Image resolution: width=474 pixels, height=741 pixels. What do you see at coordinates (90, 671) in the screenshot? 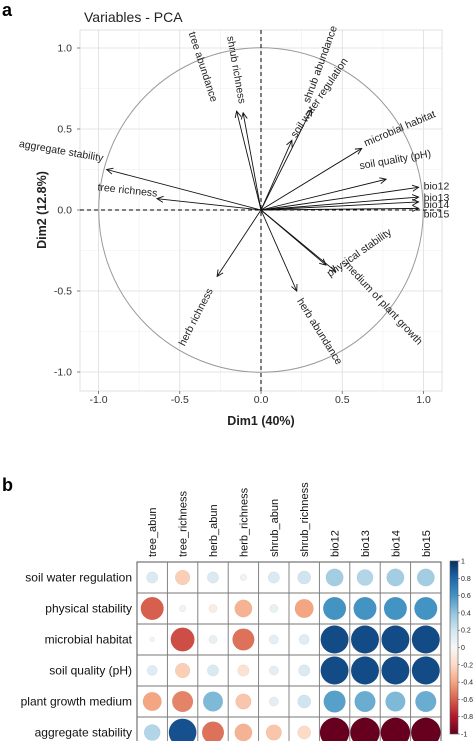
I see `row-label-soil-quality-ph: soil quality (pH)` at bounding box center [90, 671].